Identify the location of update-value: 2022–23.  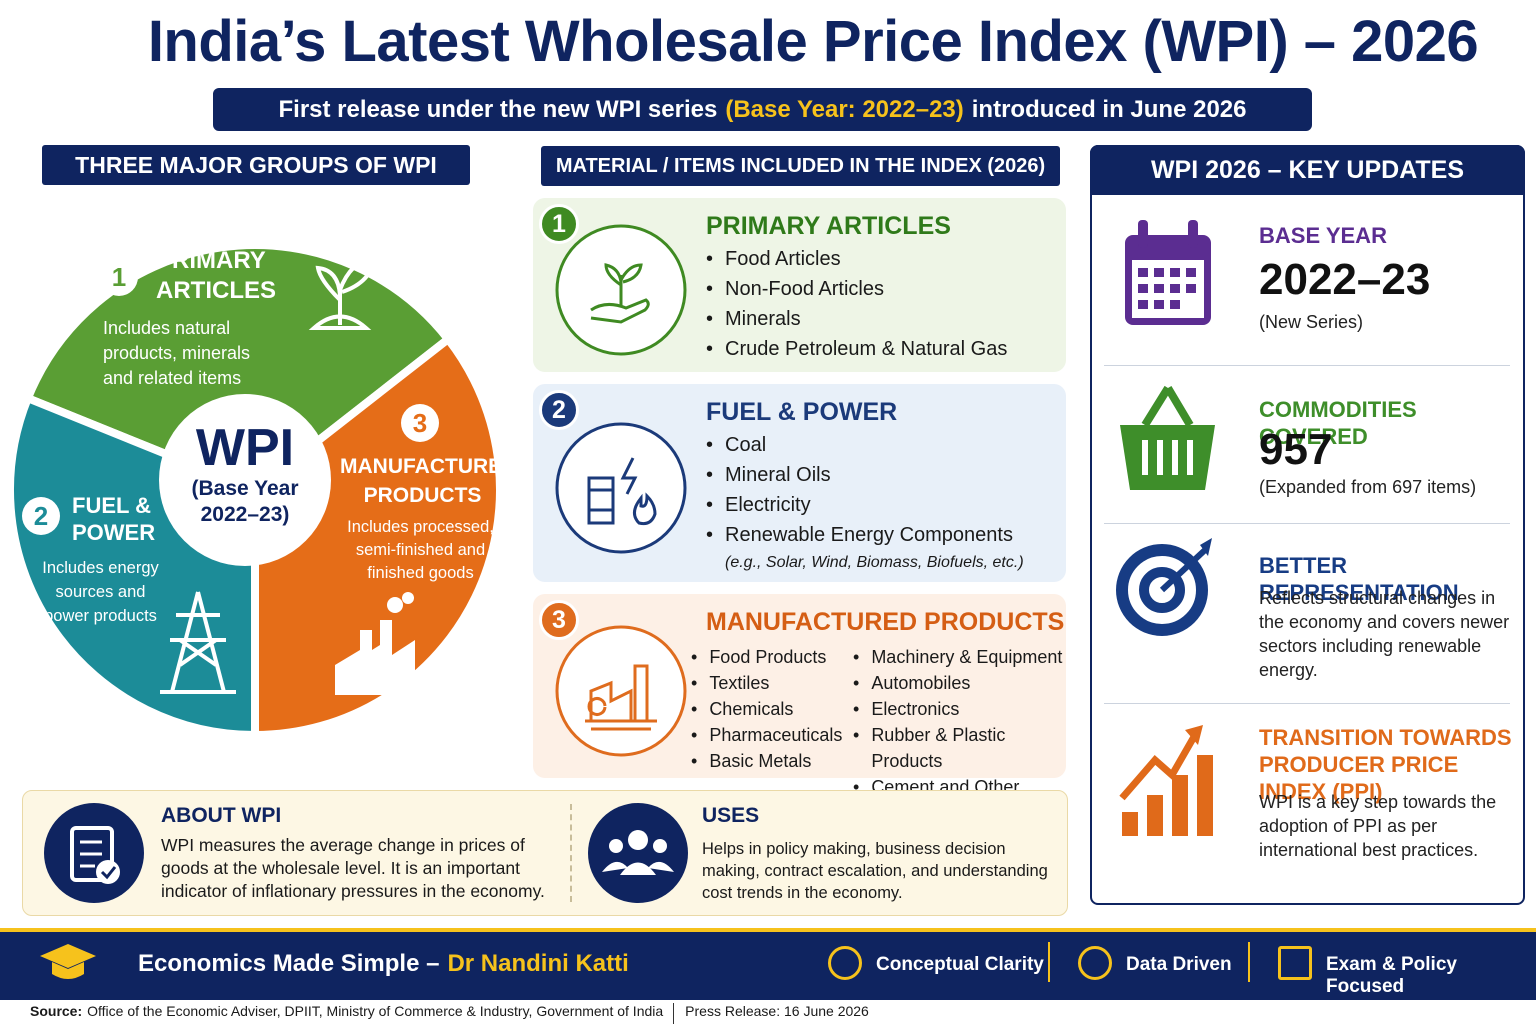
(1345, 279).